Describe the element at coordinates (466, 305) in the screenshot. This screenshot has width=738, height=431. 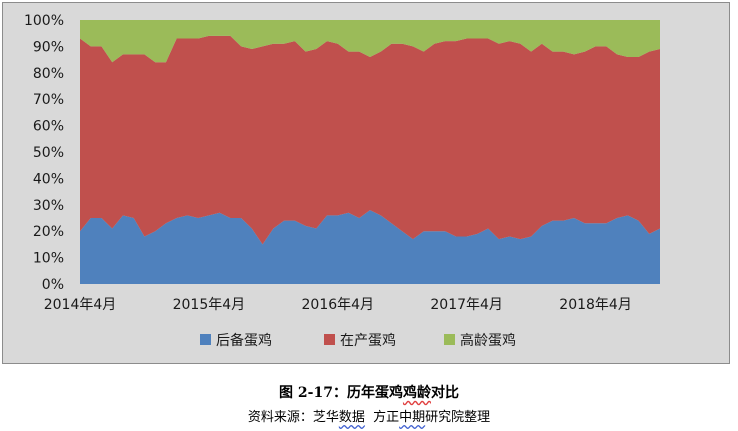
I see `x-tick-label: 2017年4月` at that location.